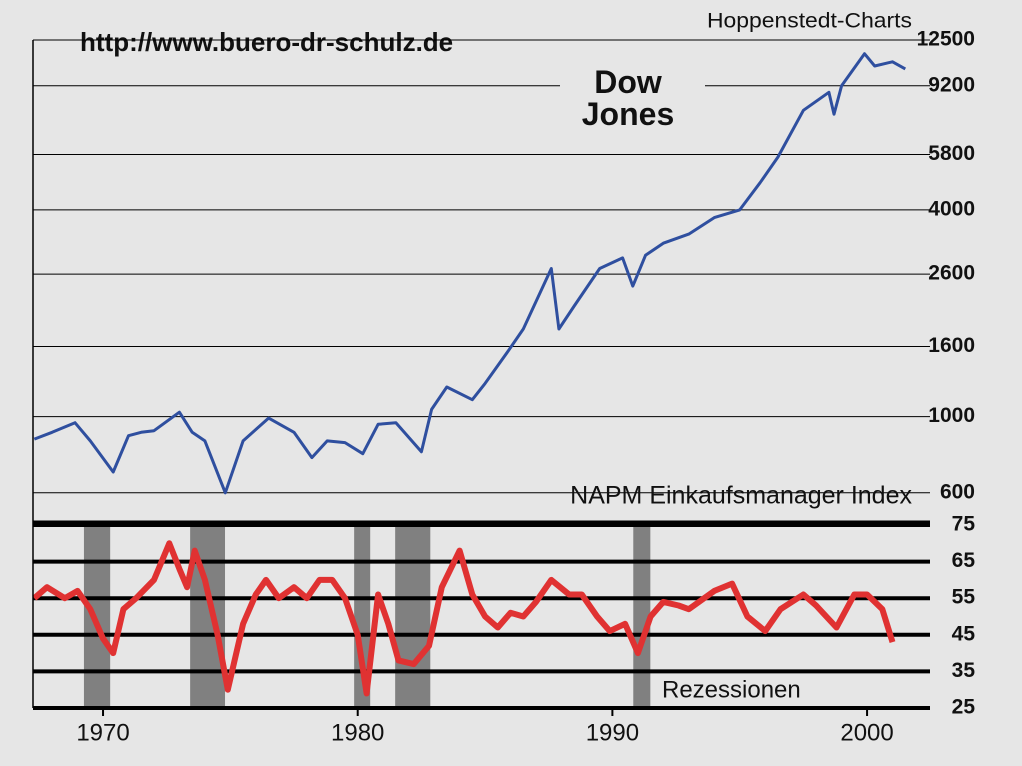 This screenshot has width=1022, height=766. I want to click on recession-label: Rezessionen, so click(731, 689).